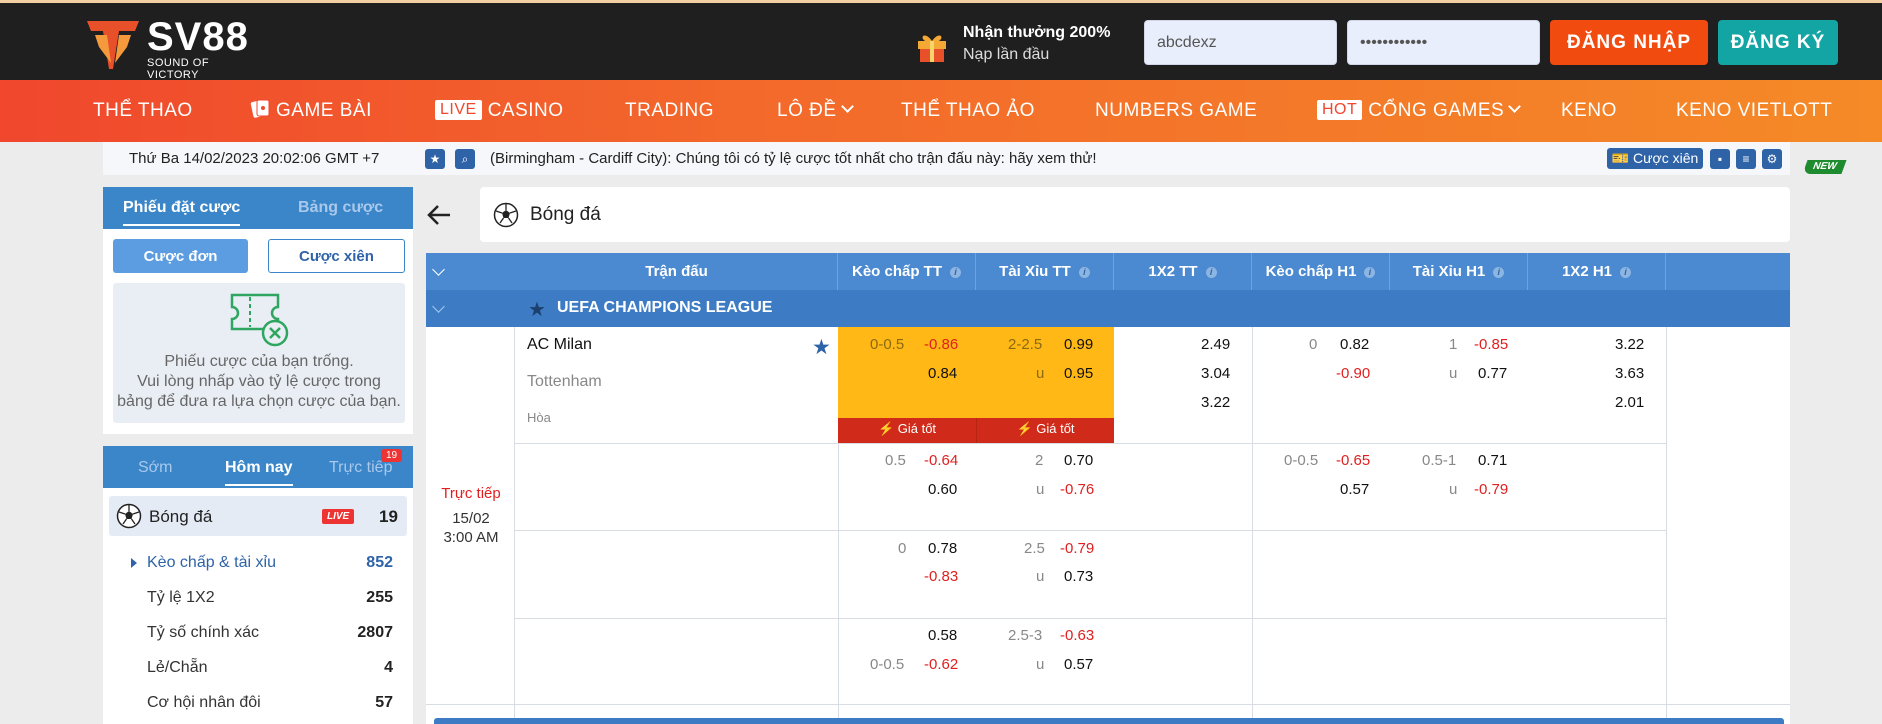 The height and width of the screenshot is (724, 1882). I want to click on multi-bet-button: 🎫 Cược xiên, so click(1655, 158).